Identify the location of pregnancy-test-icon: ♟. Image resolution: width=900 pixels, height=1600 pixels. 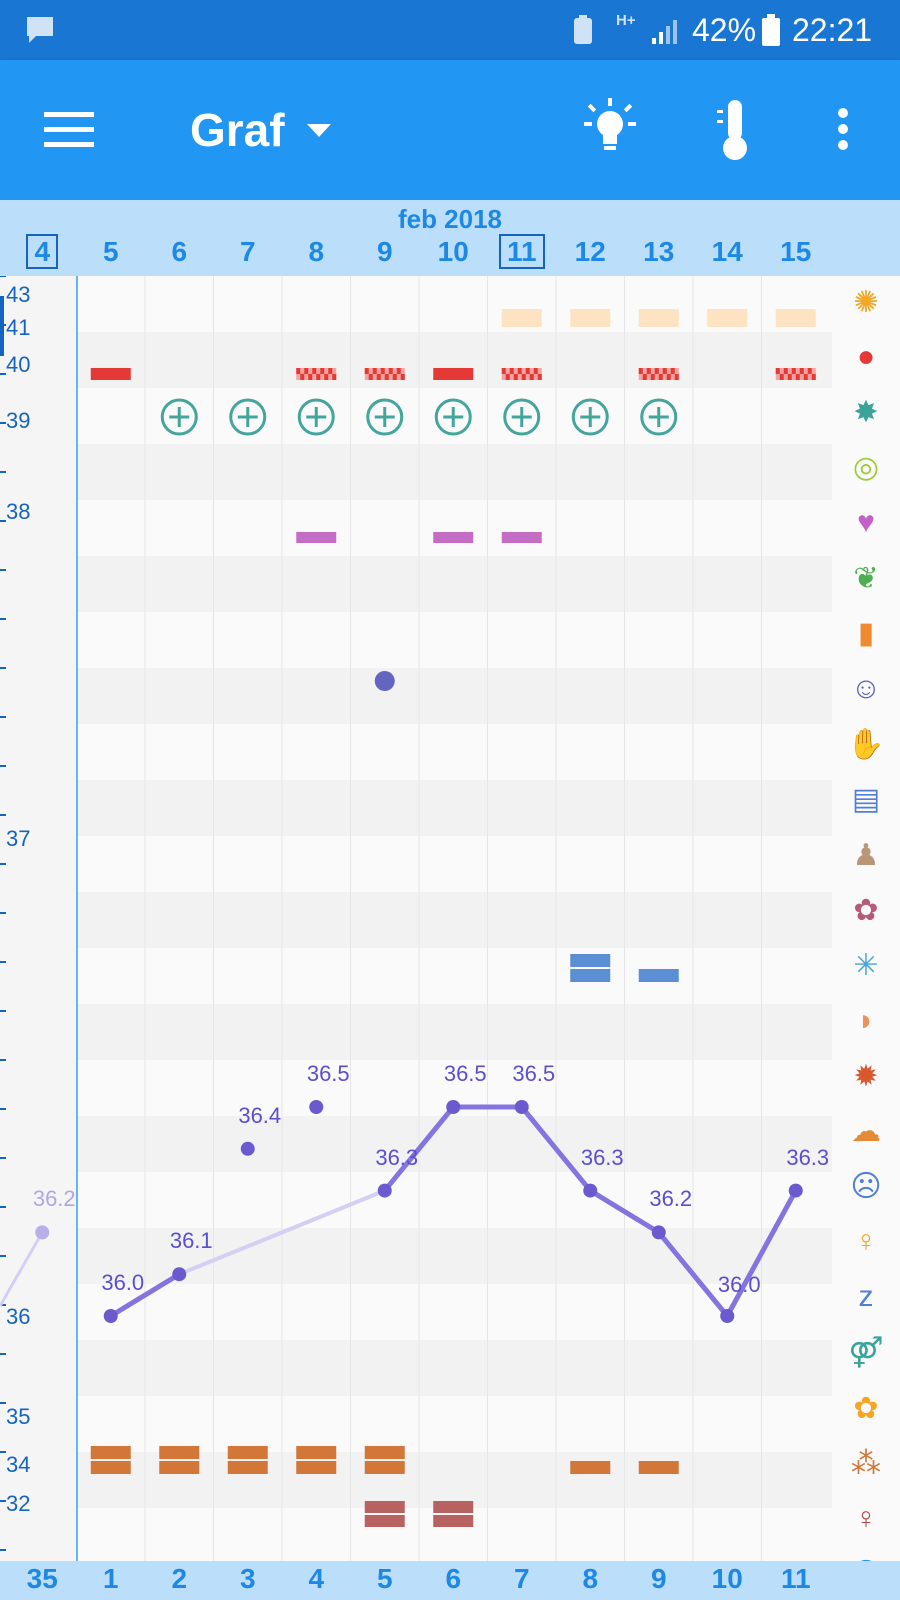
(866, 855).